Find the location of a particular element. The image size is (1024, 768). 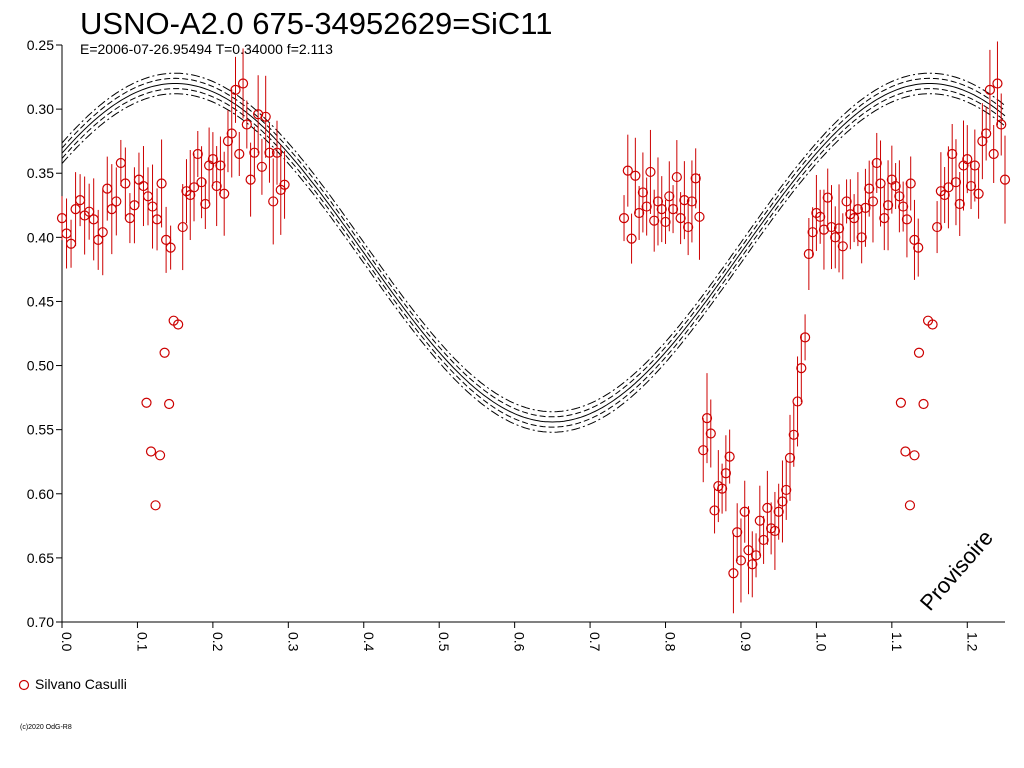

x-tick-label: 0.9 is located at coordinates (746, 642).